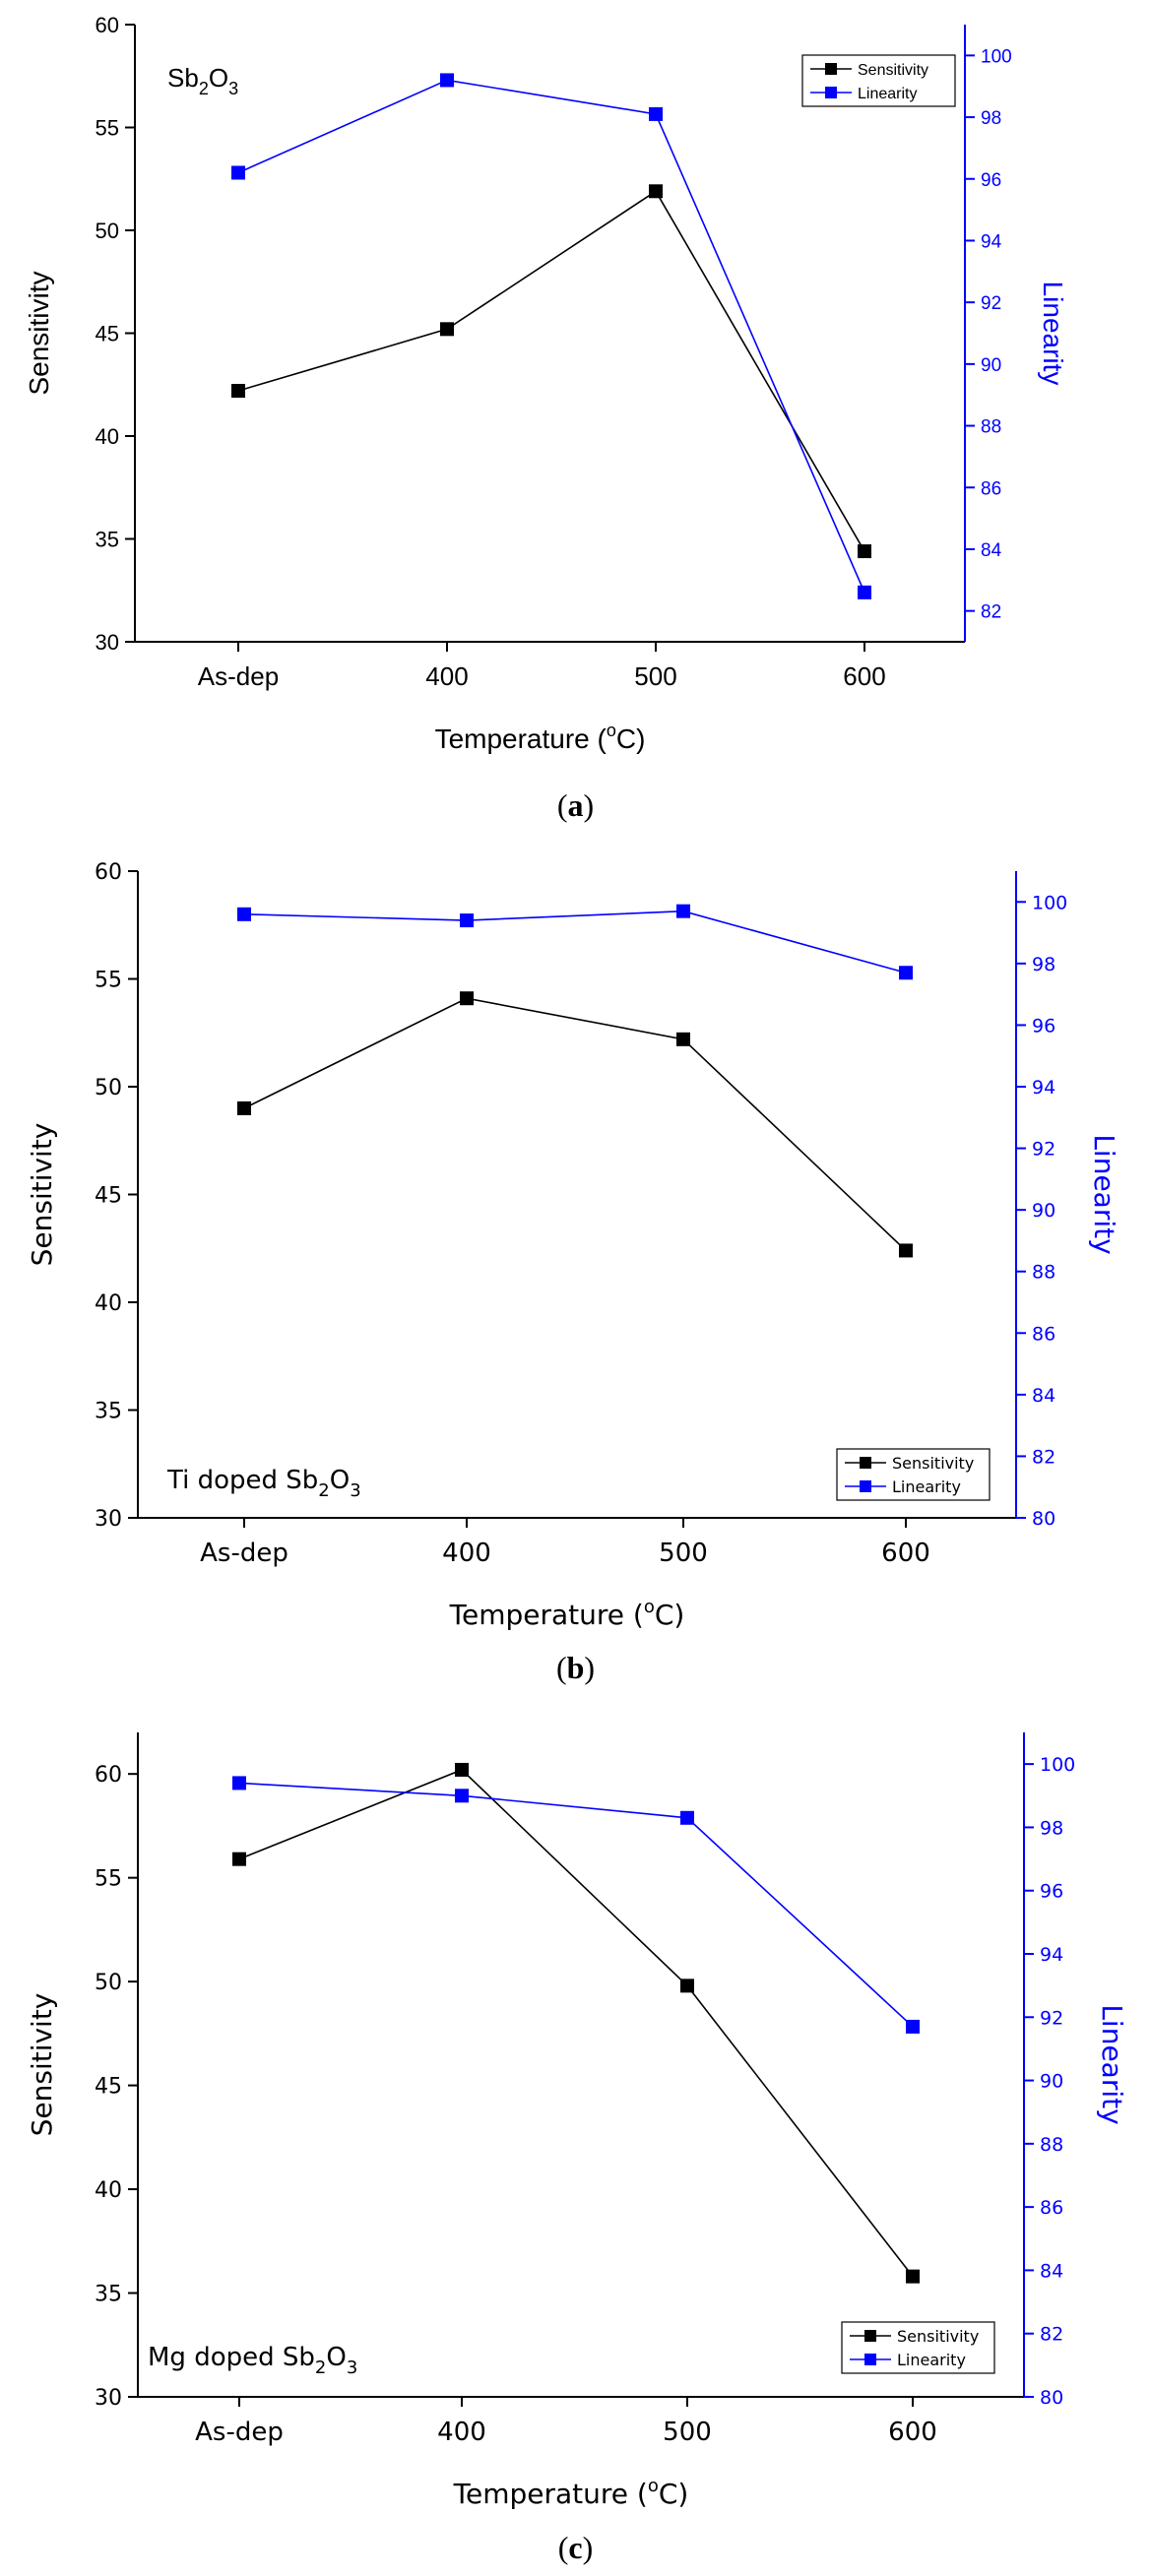 The image size is (1151, 2576). Describe the element at coordinates (447, 676) in the screenshot. I see `chart0-x-tick-label: 400` at that location.